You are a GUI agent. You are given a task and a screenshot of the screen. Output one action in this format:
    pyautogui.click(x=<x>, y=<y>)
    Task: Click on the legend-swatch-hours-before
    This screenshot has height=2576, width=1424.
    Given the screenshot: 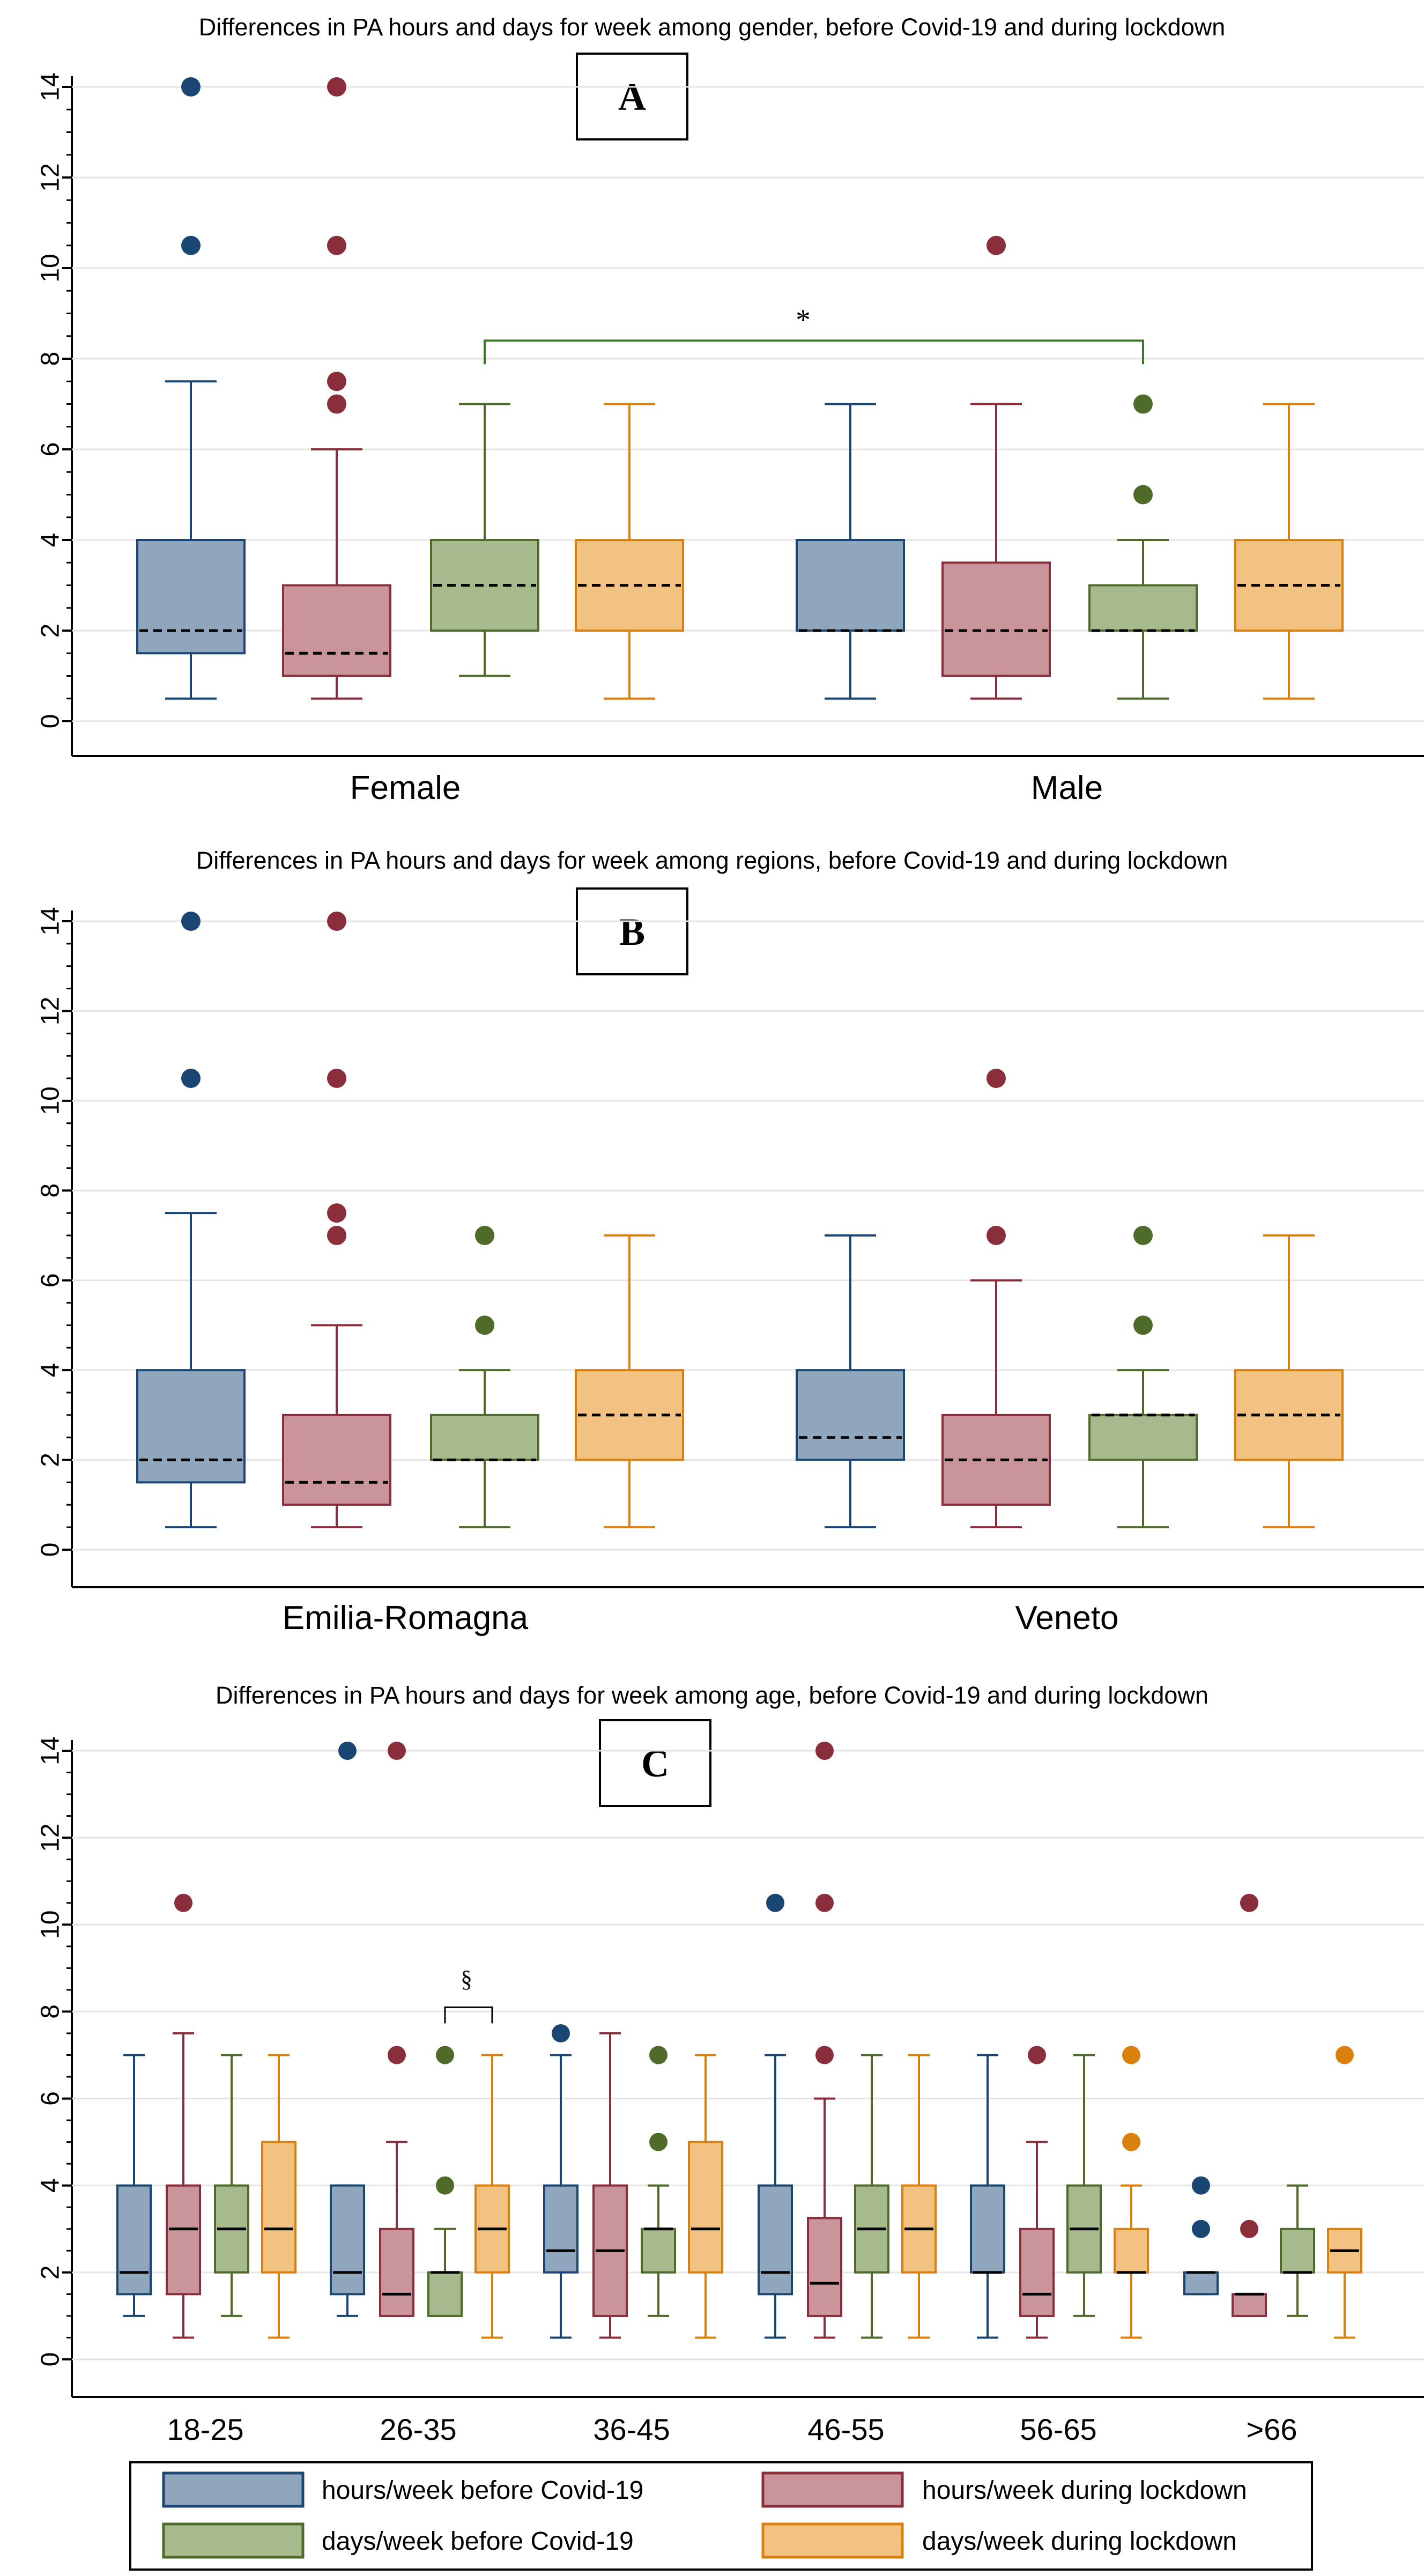 What is the action you would take?
    pyautogui.click(x=233, y=2489)
    